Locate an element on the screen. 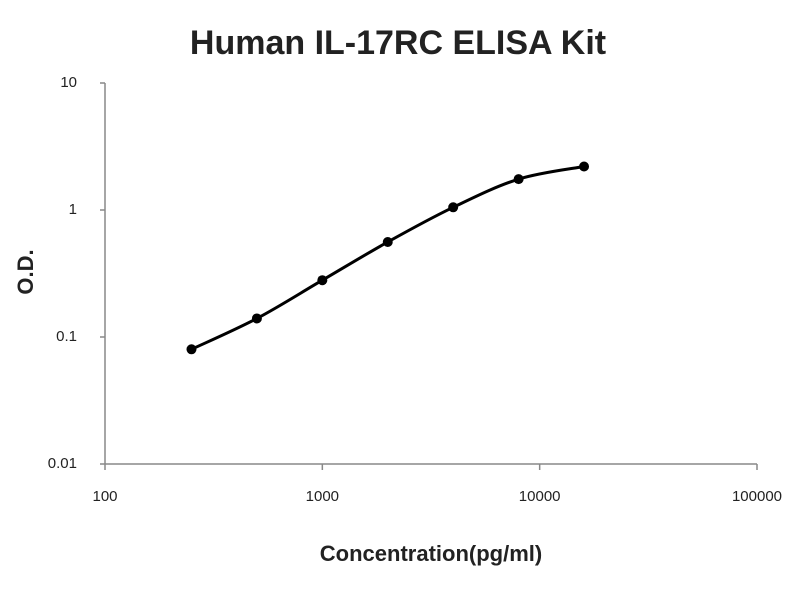  y-axis-label: O.D. is located at coordinates (25, 271).